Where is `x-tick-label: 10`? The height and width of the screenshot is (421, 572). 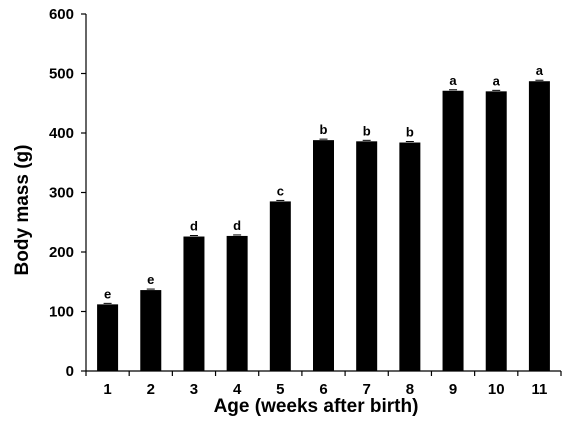 x-tick-label: 10 is located at coordinates (496, 389).